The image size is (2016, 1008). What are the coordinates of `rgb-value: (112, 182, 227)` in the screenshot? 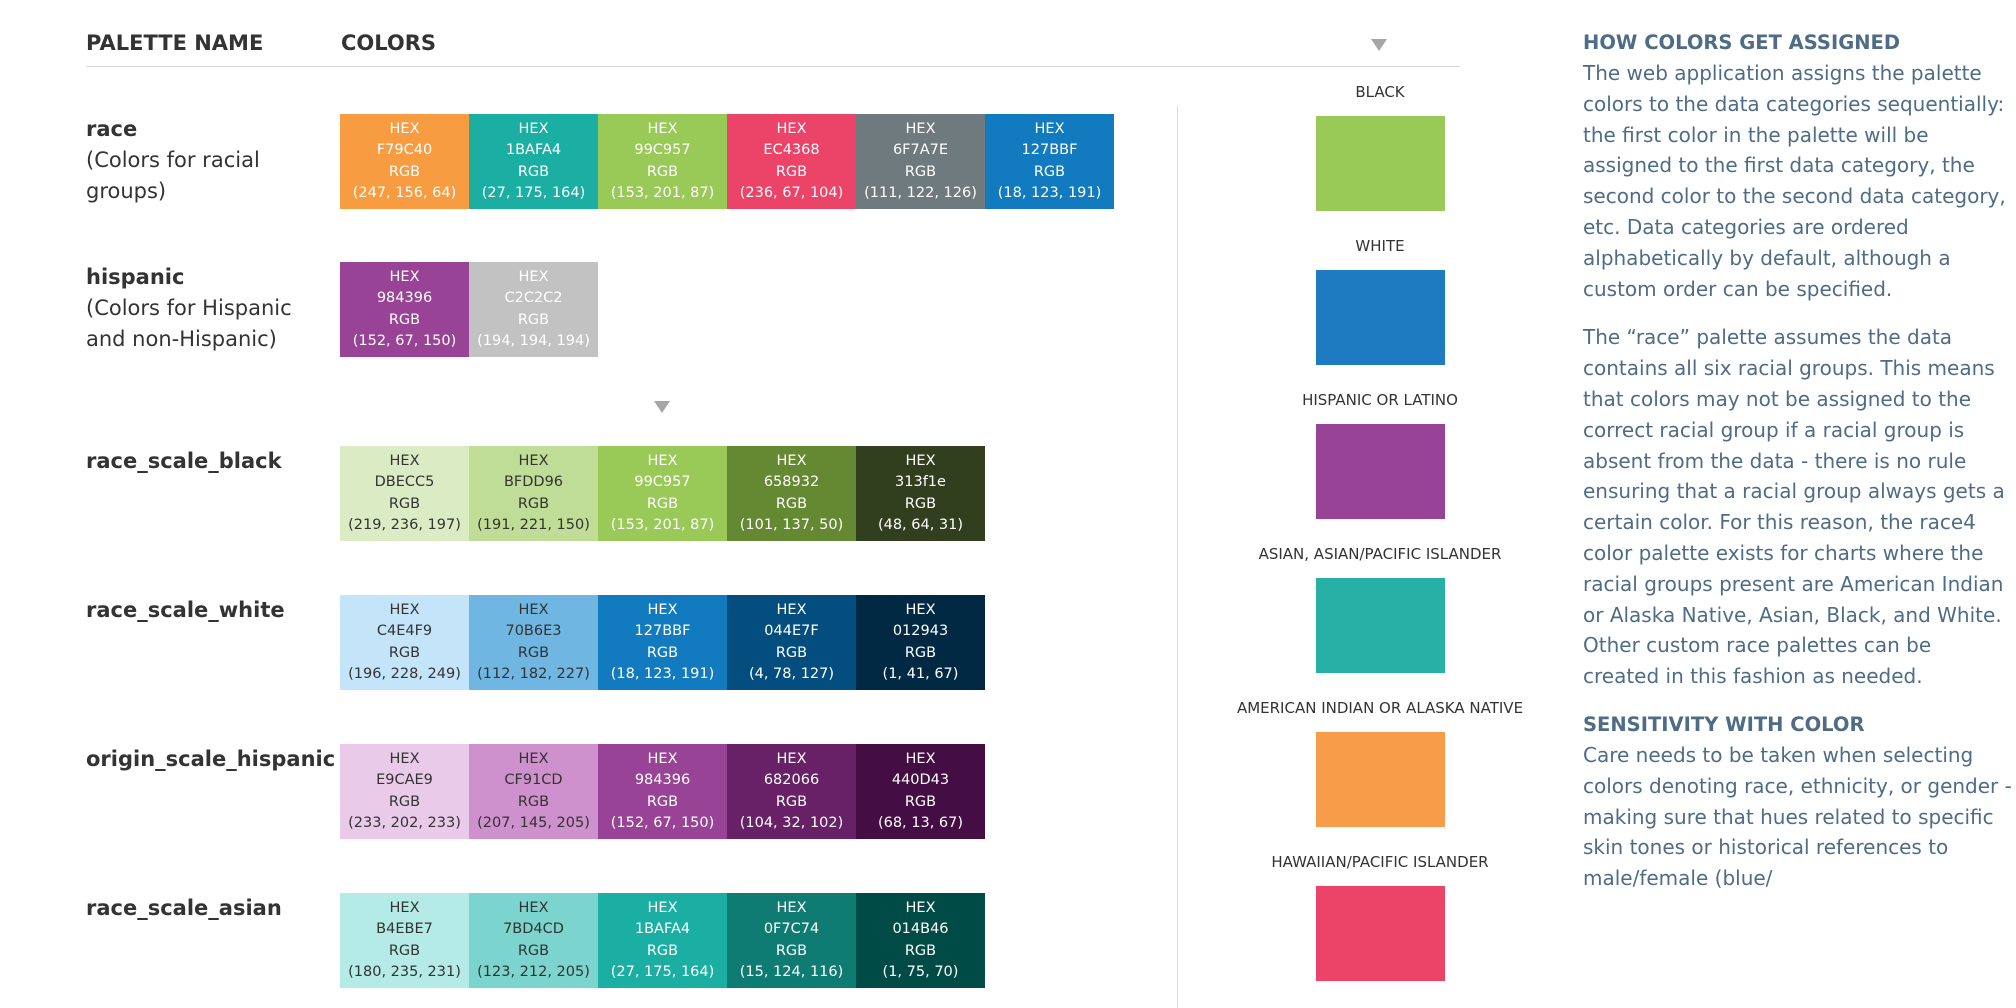 It's located at (533, 674).